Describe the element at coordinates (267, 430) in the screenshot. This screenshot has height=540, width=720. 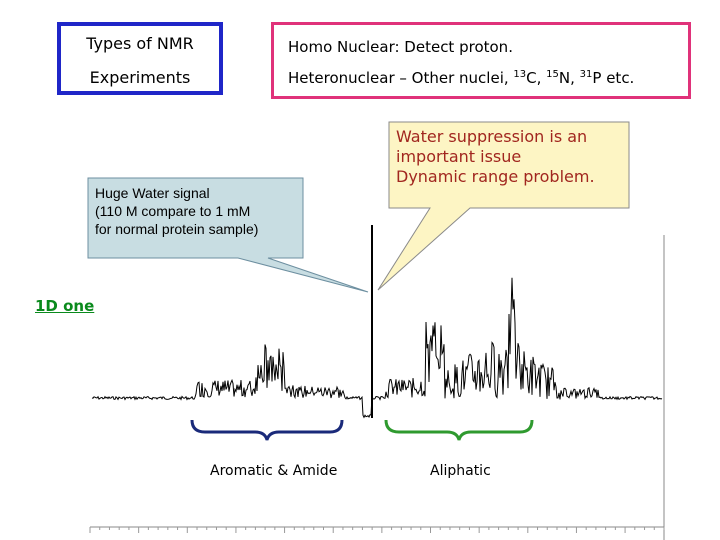
I see `aromatic-bracket` at that location.